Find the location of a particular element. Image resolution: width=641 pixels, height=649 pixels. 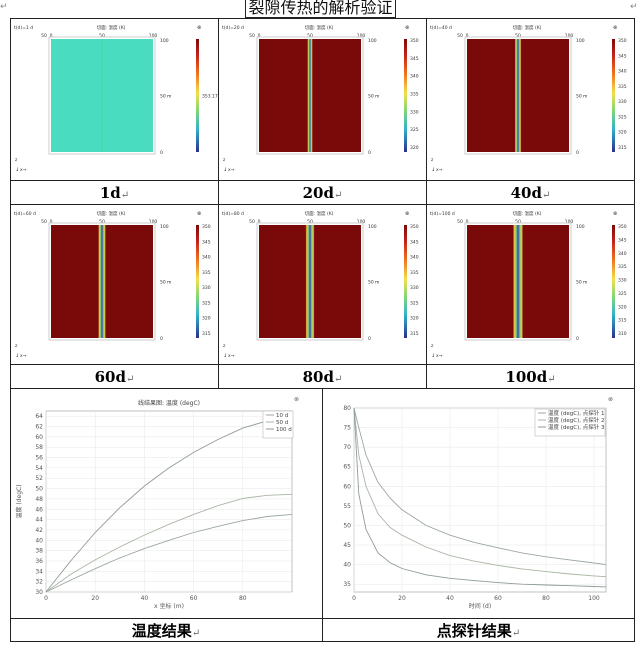

colorbar-tick-label: 330 is located at coordinates (206, 288).